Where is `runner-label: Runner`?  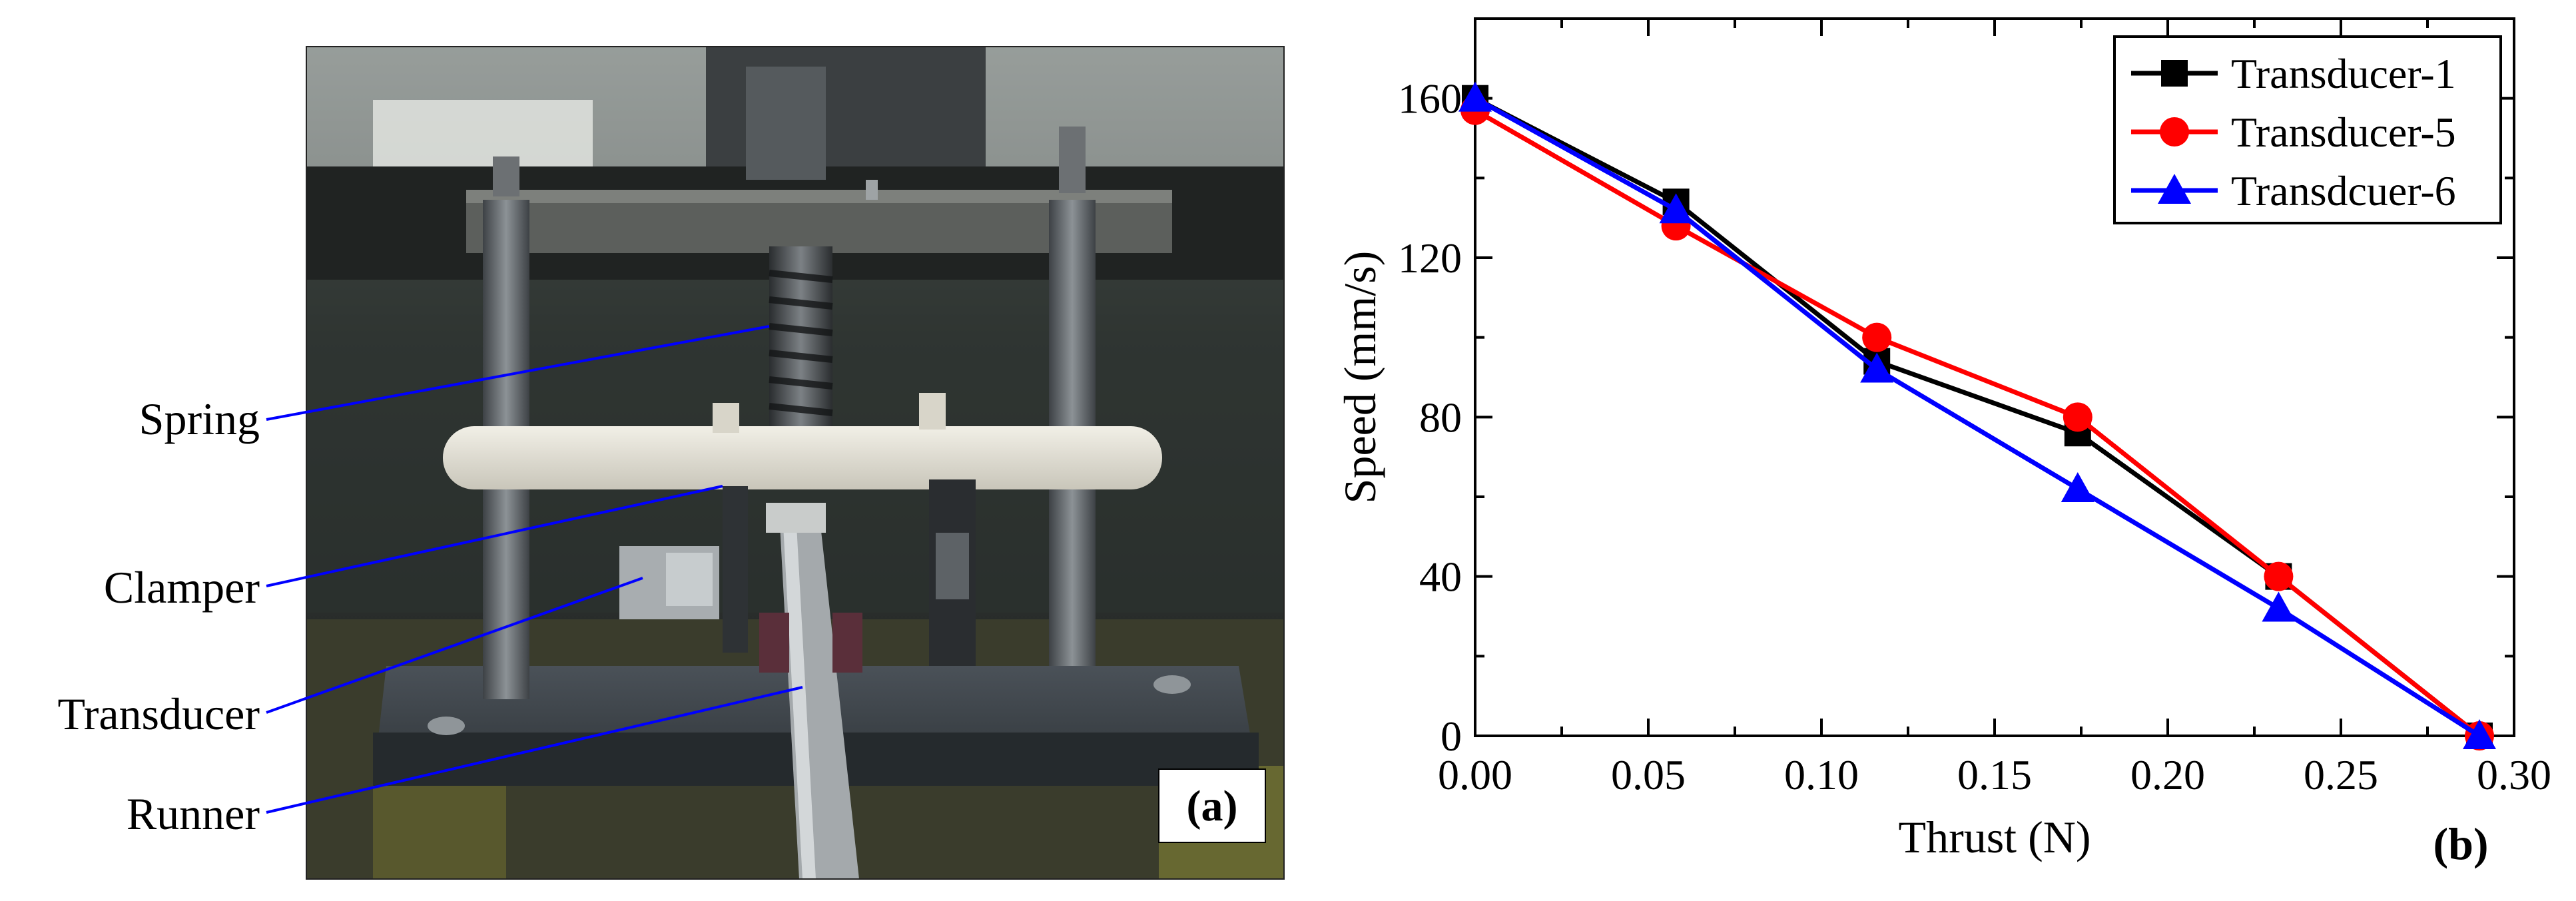
runner-label: Runner is located at coordinates (193, 813).